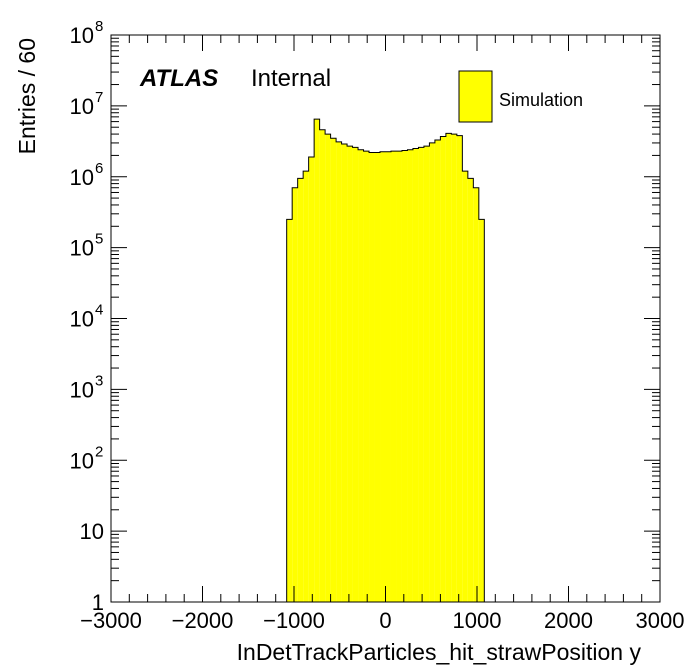 This screenshot has width=696, height=672. What do you see at coordinates (99, 168) in the screenshot?
I see `y-tick-label-exponent: 6` at bounding box center [99, 168].